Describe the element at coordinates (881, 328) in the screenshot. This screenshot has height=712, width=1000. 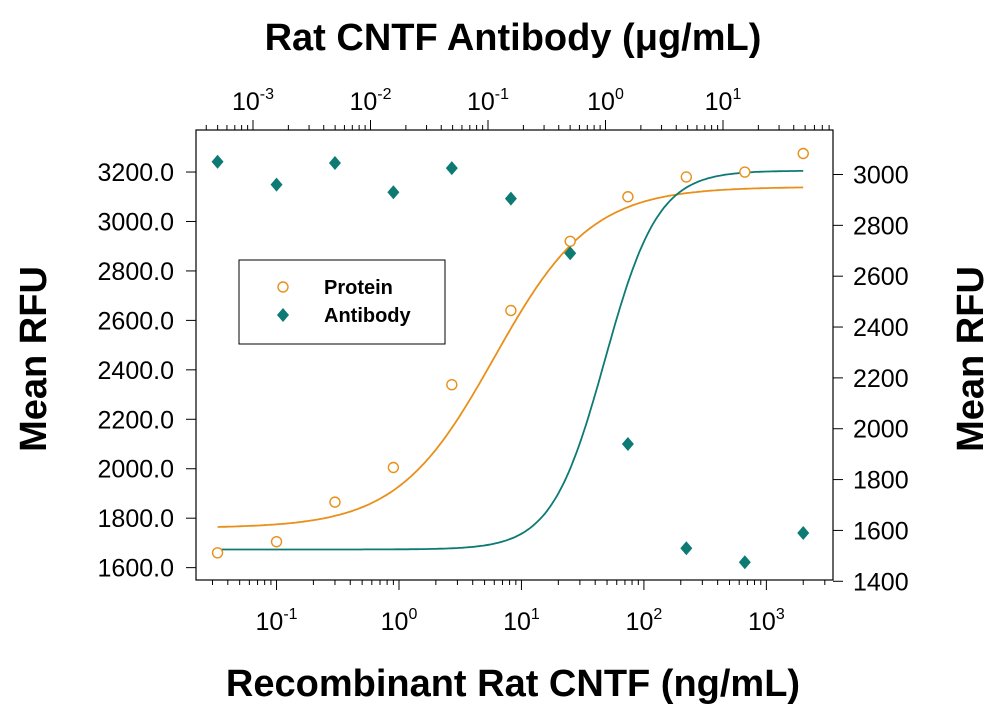
I see `y-right-tick-label: 2400` at that location.